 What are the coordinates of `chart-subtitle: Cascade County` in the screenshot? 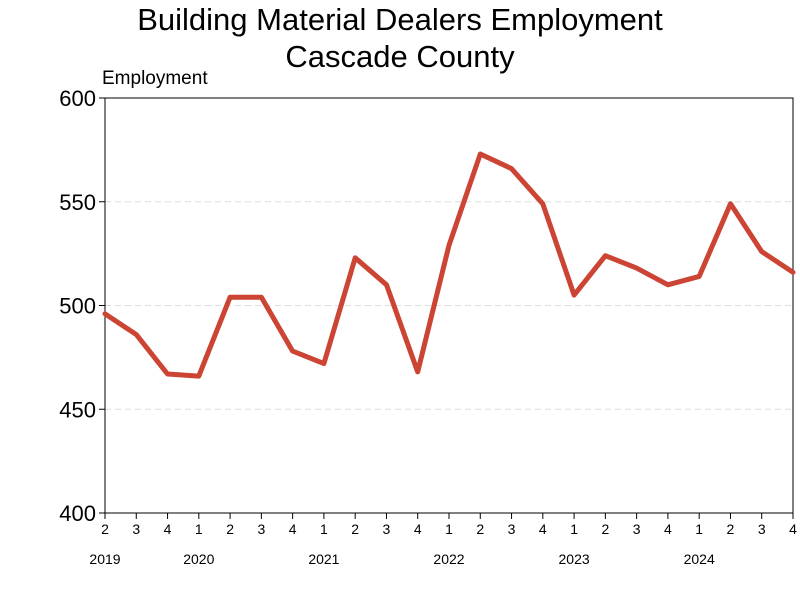 It's located at (400, 56).